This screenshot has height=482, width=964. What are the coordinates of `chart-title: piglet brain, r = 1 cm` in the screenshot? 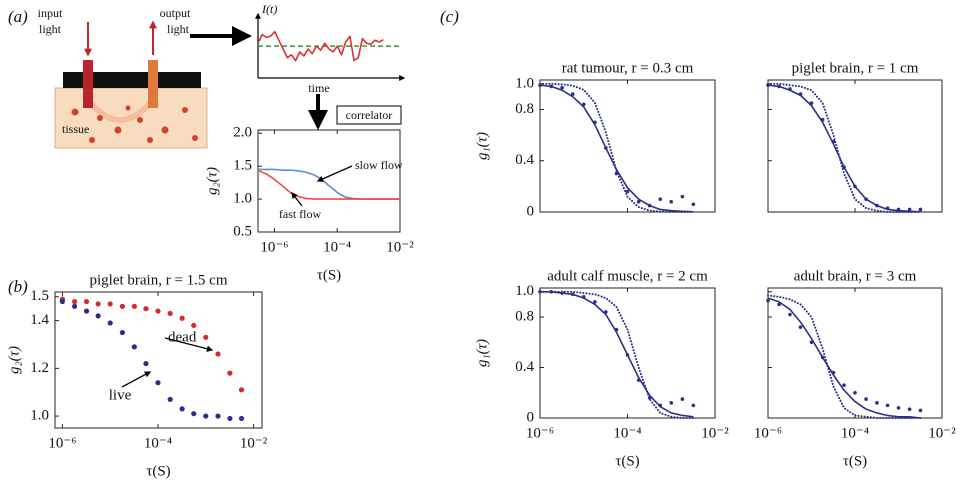 It's located at (855, 68).